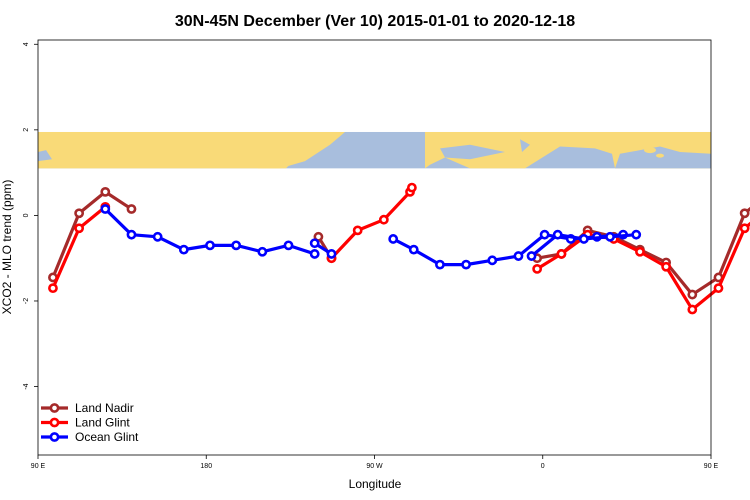 The height and width of the screenshot is (500, 750). What do you see at coordinates (107, 437) in the screenshot?
I see `ocean-glint-legend-label: Ocean Glint` at bounding box center [107, 437].